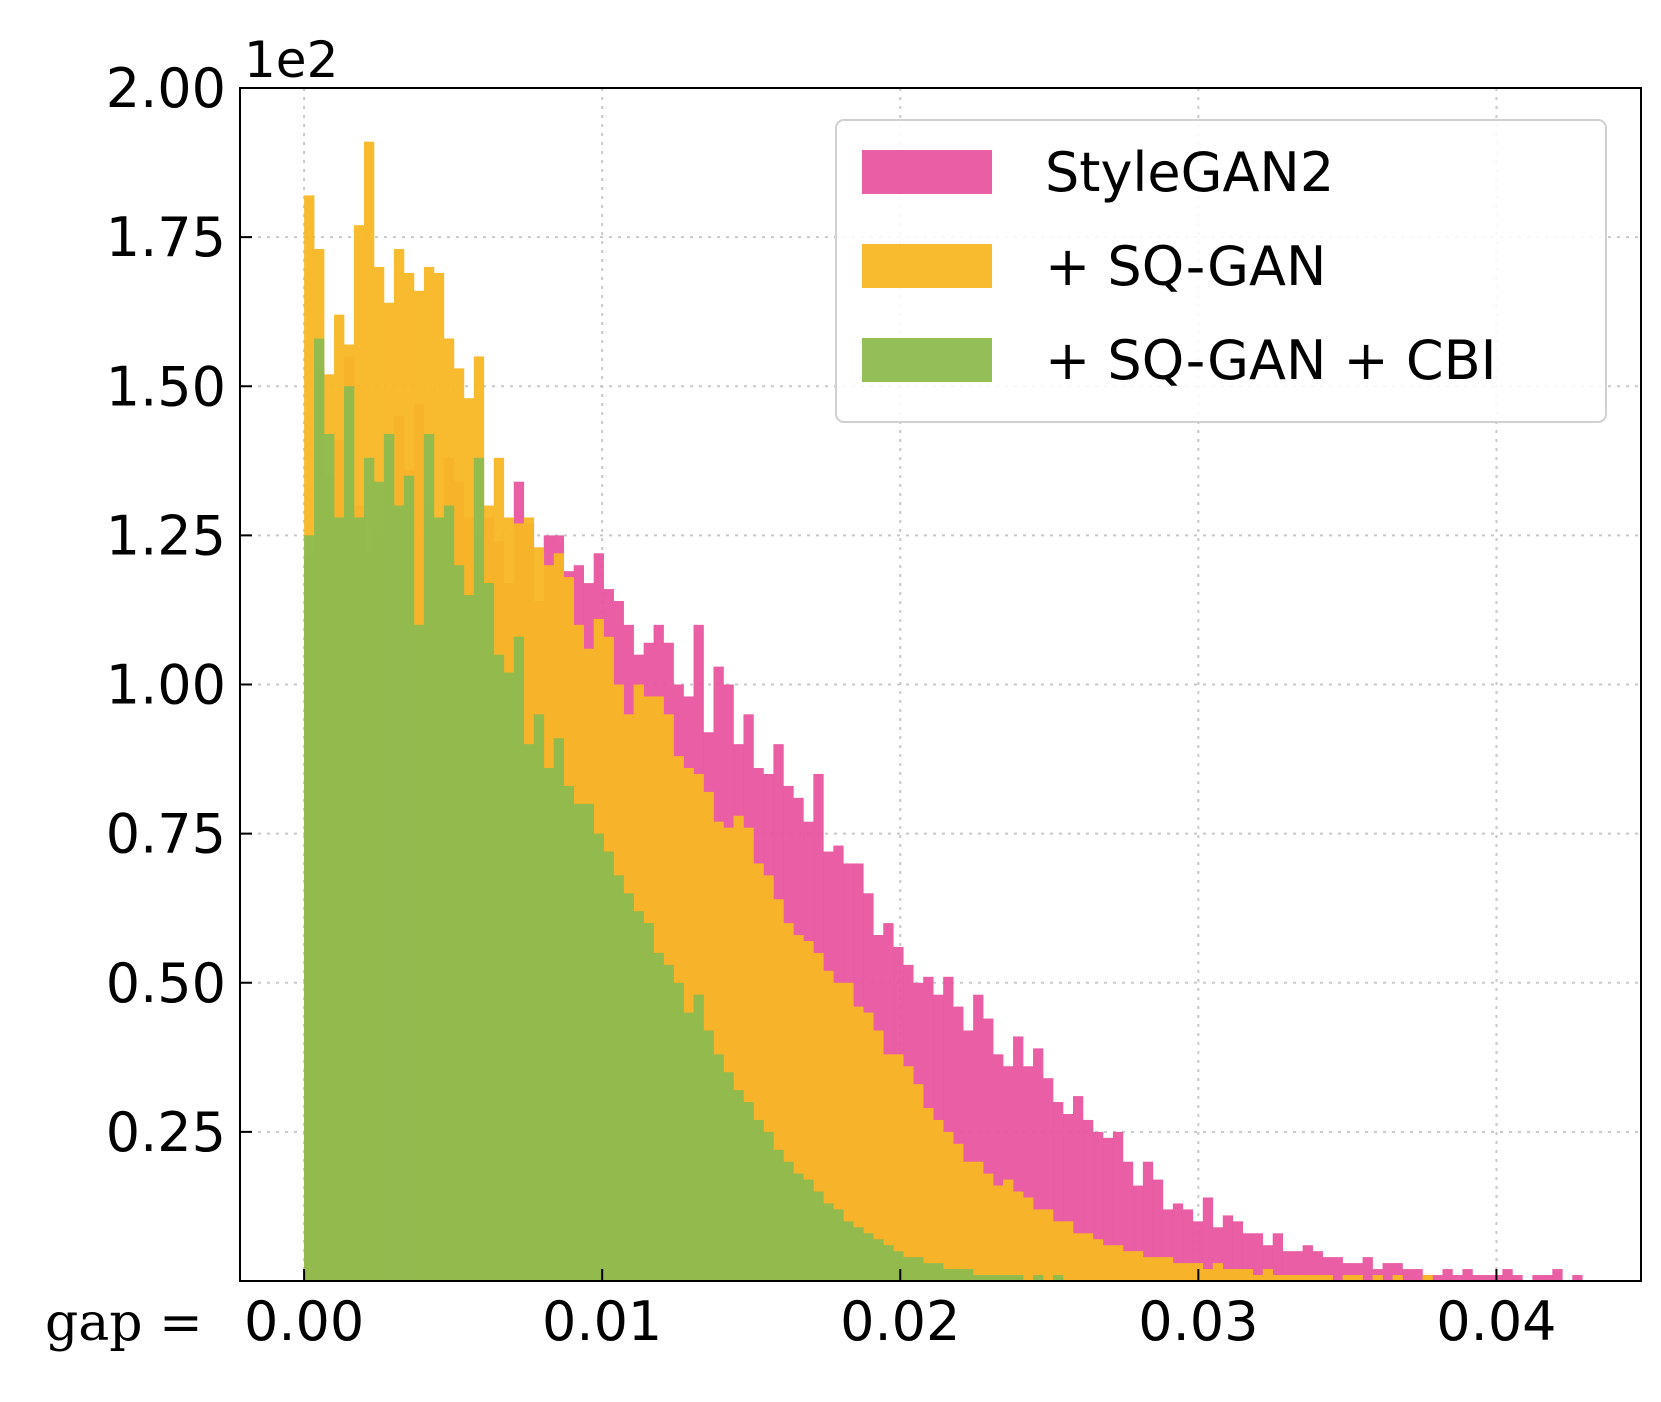 The width and height of the screenshot is (1661, 1402). Describe the element at coordinates (1271, 360) in the screenshot. I see `legend-label: + SQ-GAN + CBI` at that location.